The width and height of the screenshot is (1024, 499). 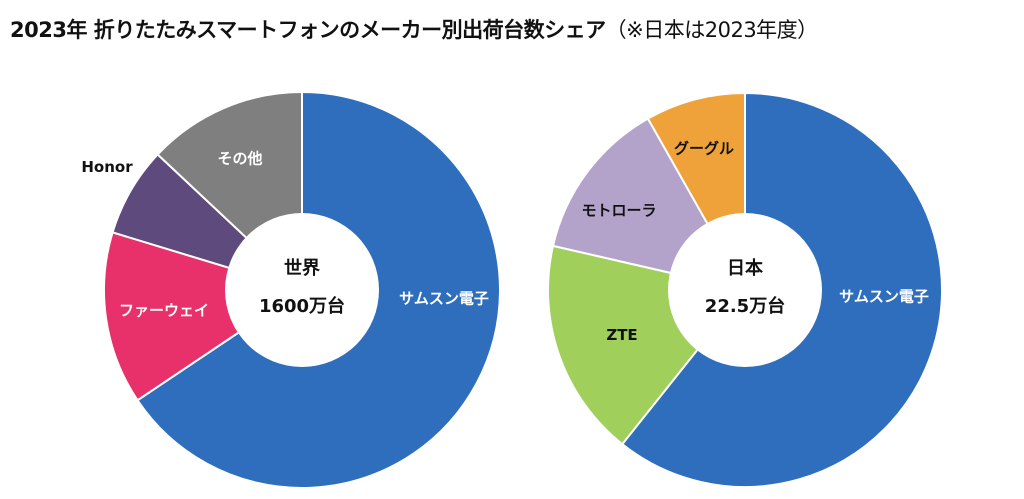 I want to click on center-japan: 日本 22.5万台, so click(x=745, y=288).